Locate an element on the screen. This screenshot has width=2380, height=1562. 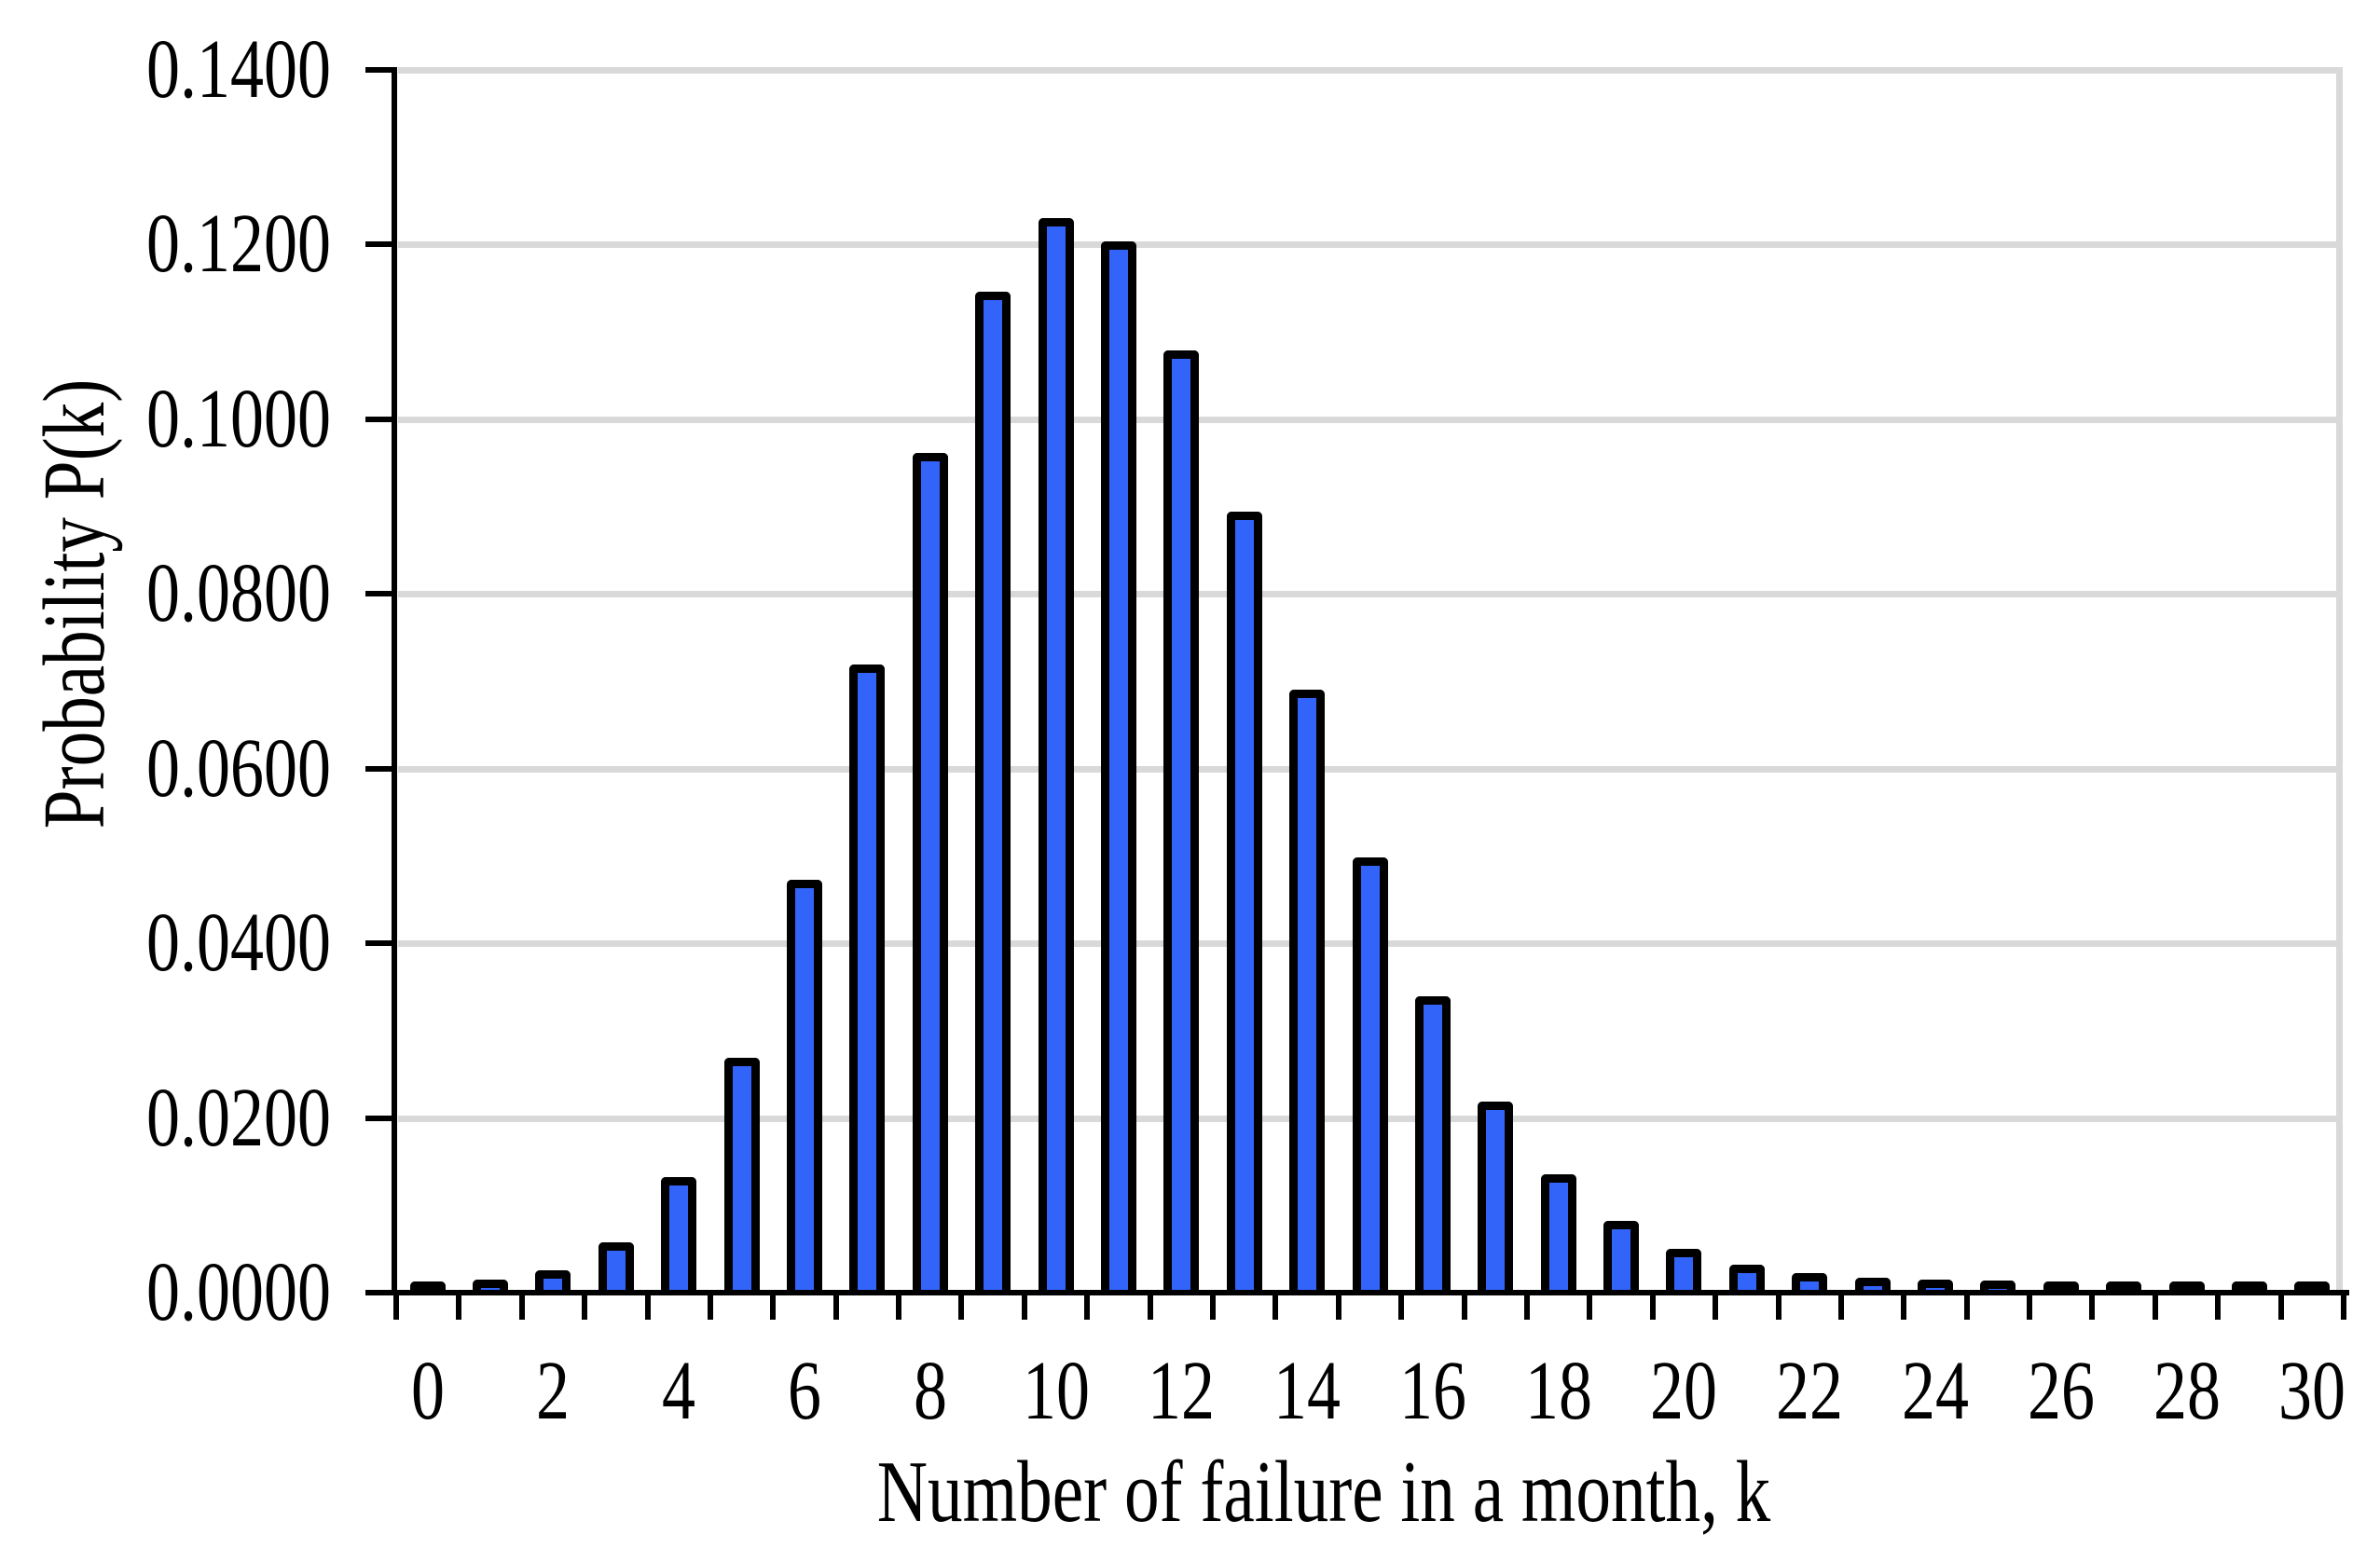
y-tick-label: 0.1200 is located at coordinates (238, 244).